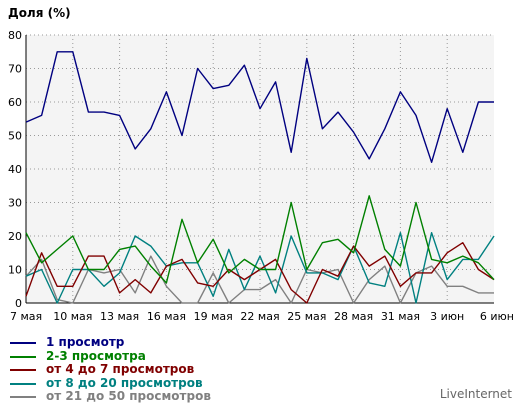 Image resolution: width=520 pixels, height=405 pixels. What do you see at coordinates (85, 342) in the screenshot?
I see `legend-label: 1 просмотр` at bounding box center [85, 342].